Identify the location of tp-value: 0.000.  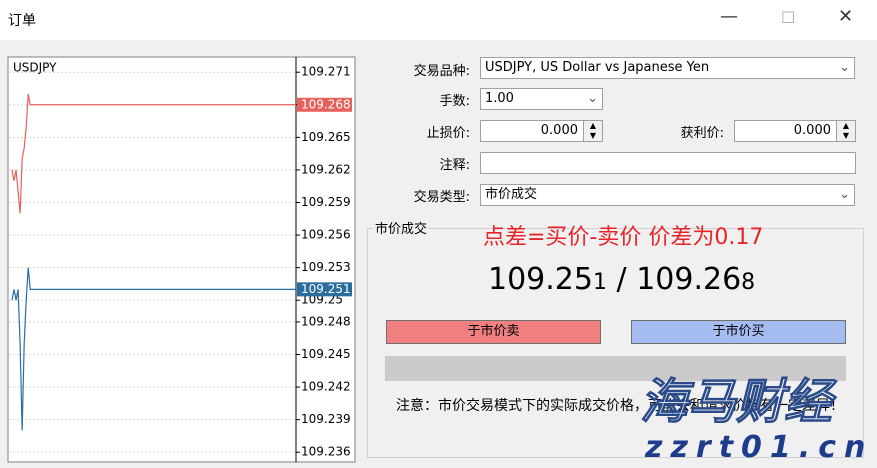
(812, 130).